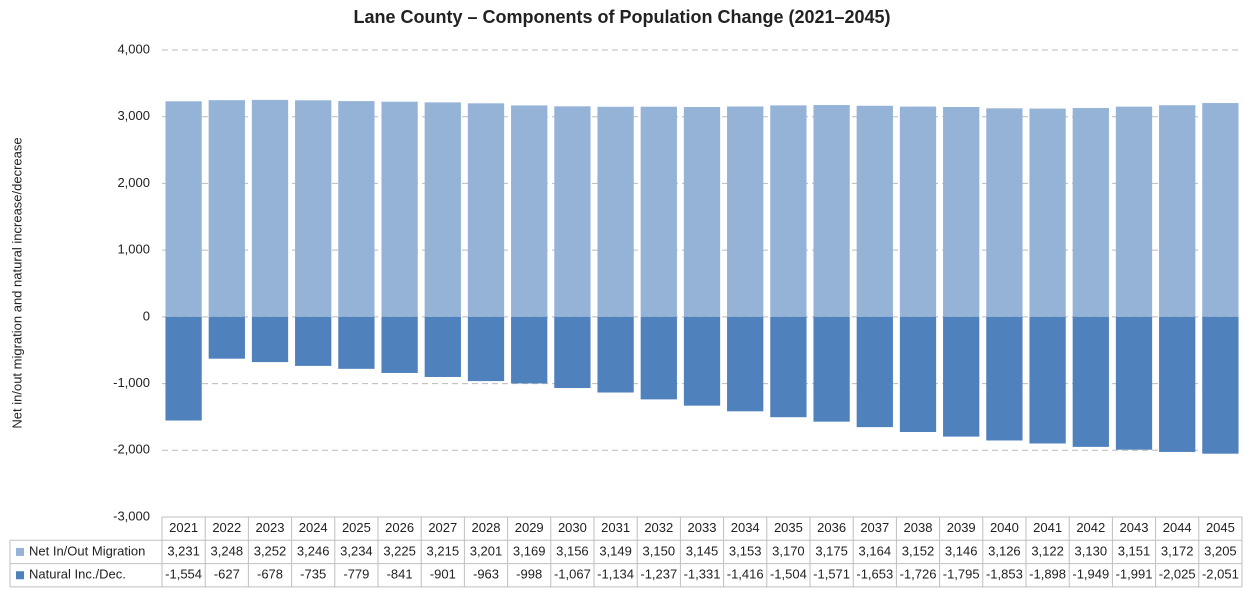 This screenshot has height=590, width=1245. What do you see at coordinates (1047, 550) in the screenshot?
I see `data-label: 3,122` at bounding box center [1047, 550].